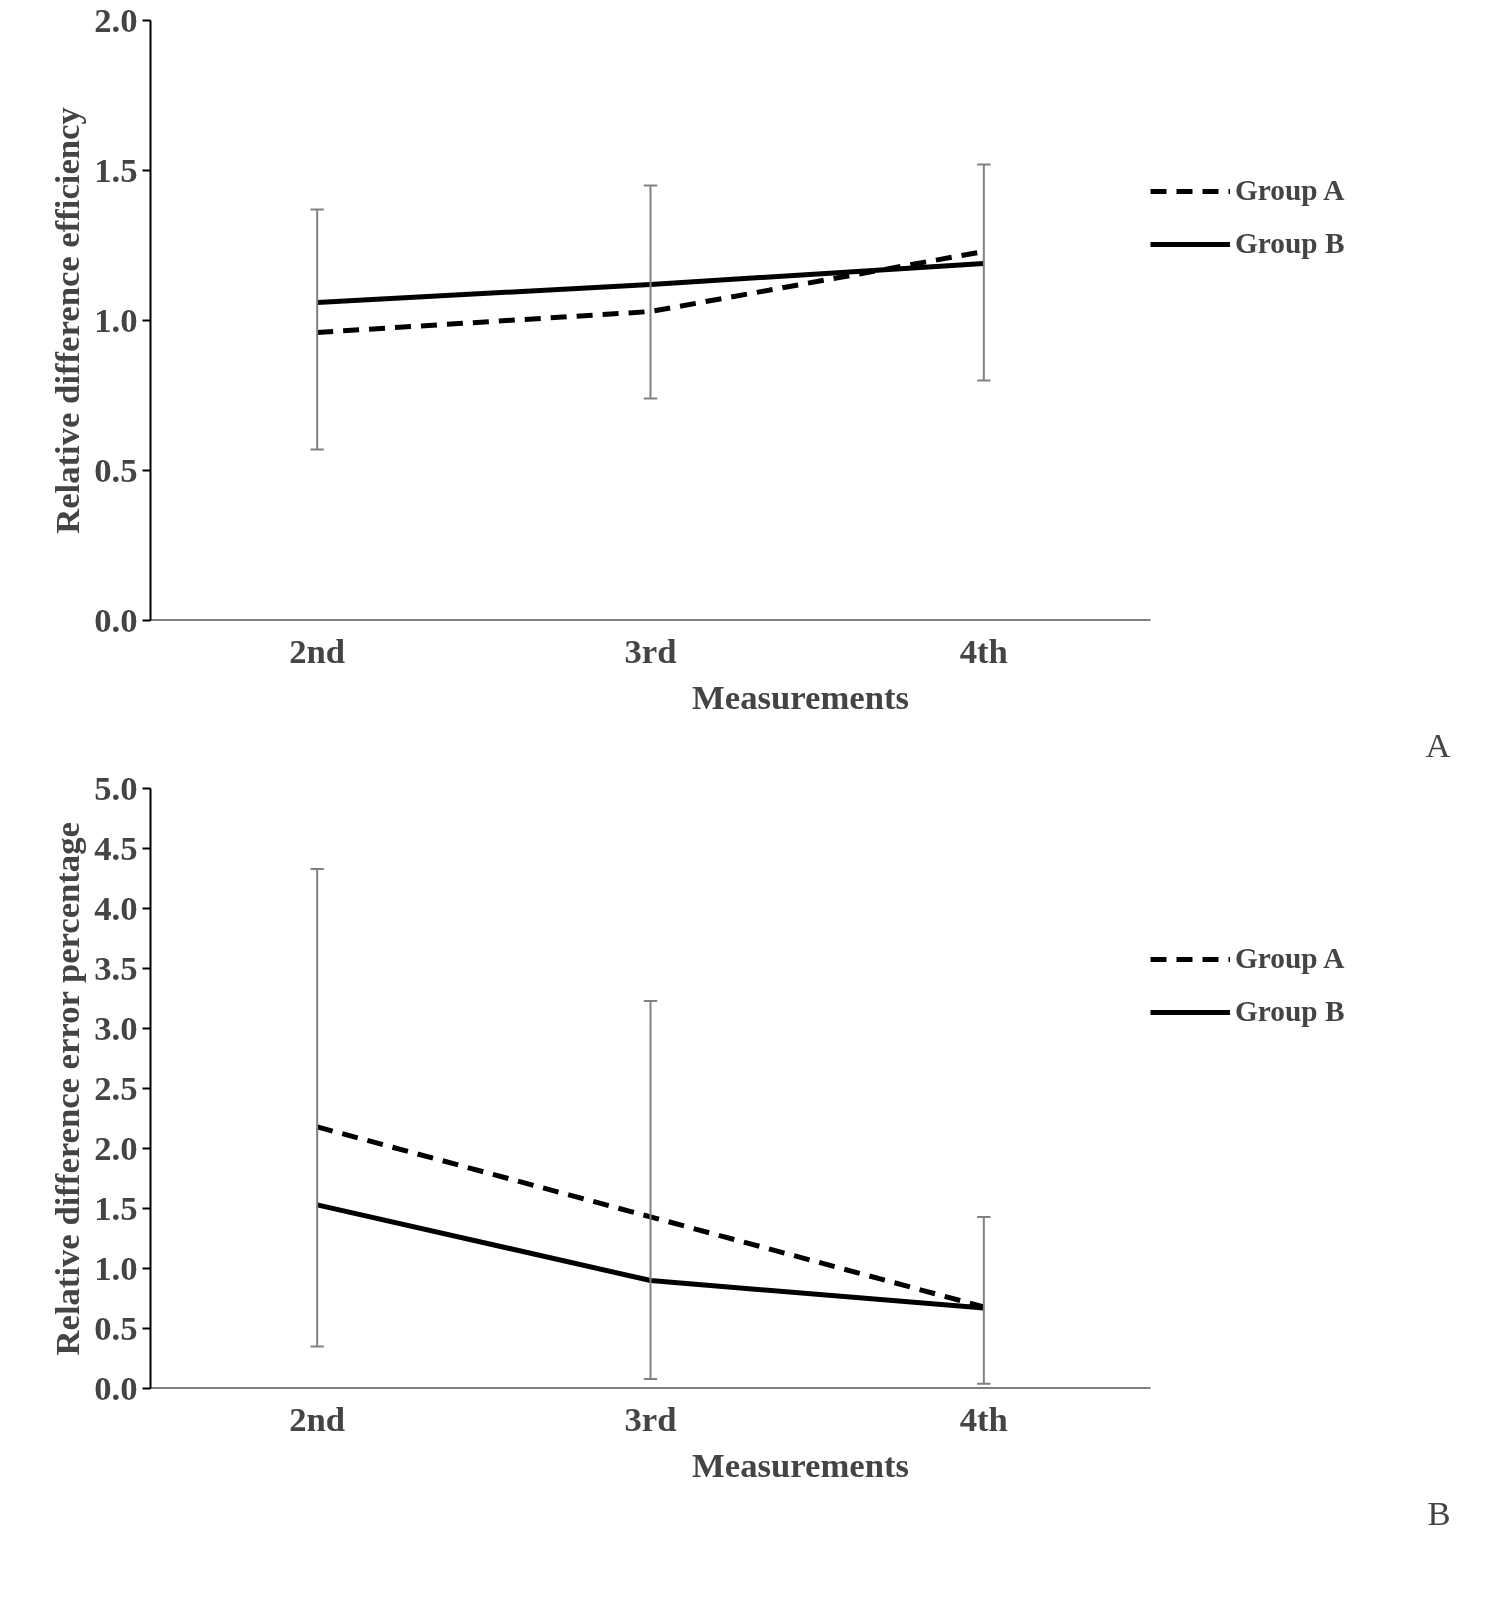 The width and height of the screenshot is (1489, 1611). I want to click on y-tick-label: 5.0, so click(116, 787).